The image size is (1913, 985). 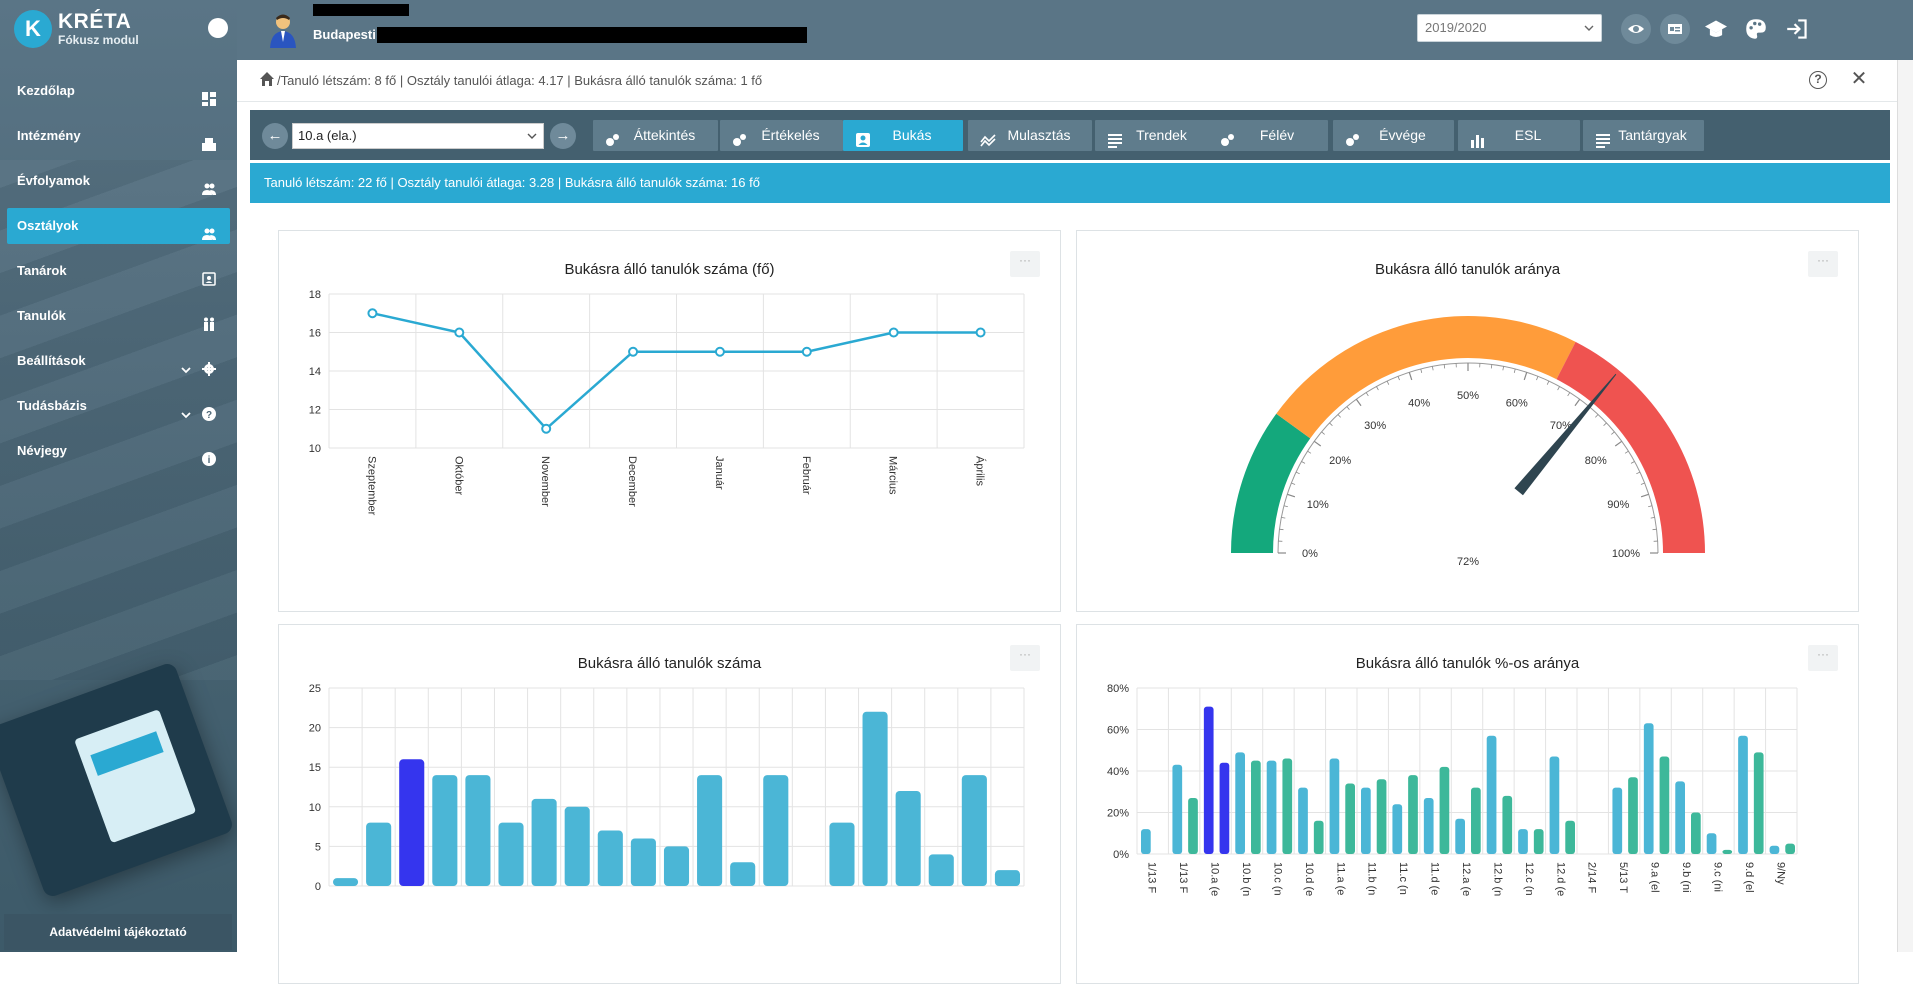 What do you see at coordinates (1393, 135) in the screenshot?
I see `tab-6: Évvége` at bounding box center [1393, 135].